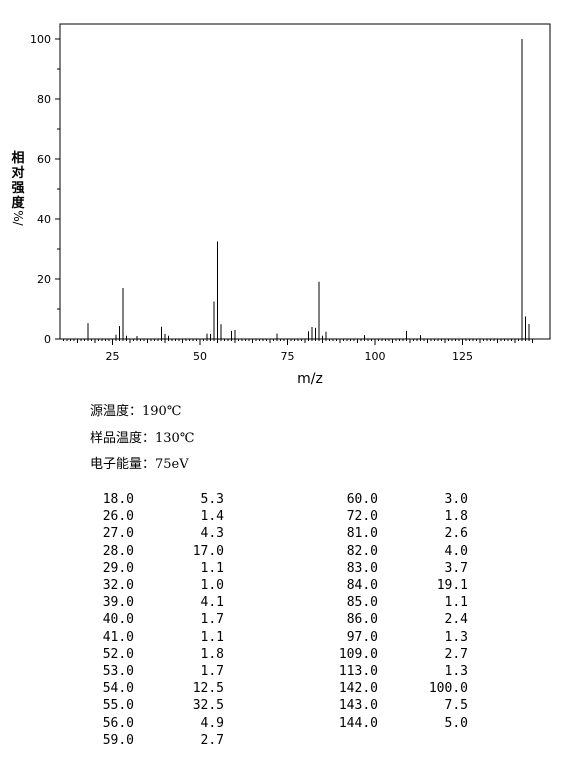 Image resolution: width=570 pixels, height=766 pixels. Describe the element at coordinates (44, 159) in the screenshot. I see `y-tick-label: 60` at that location.